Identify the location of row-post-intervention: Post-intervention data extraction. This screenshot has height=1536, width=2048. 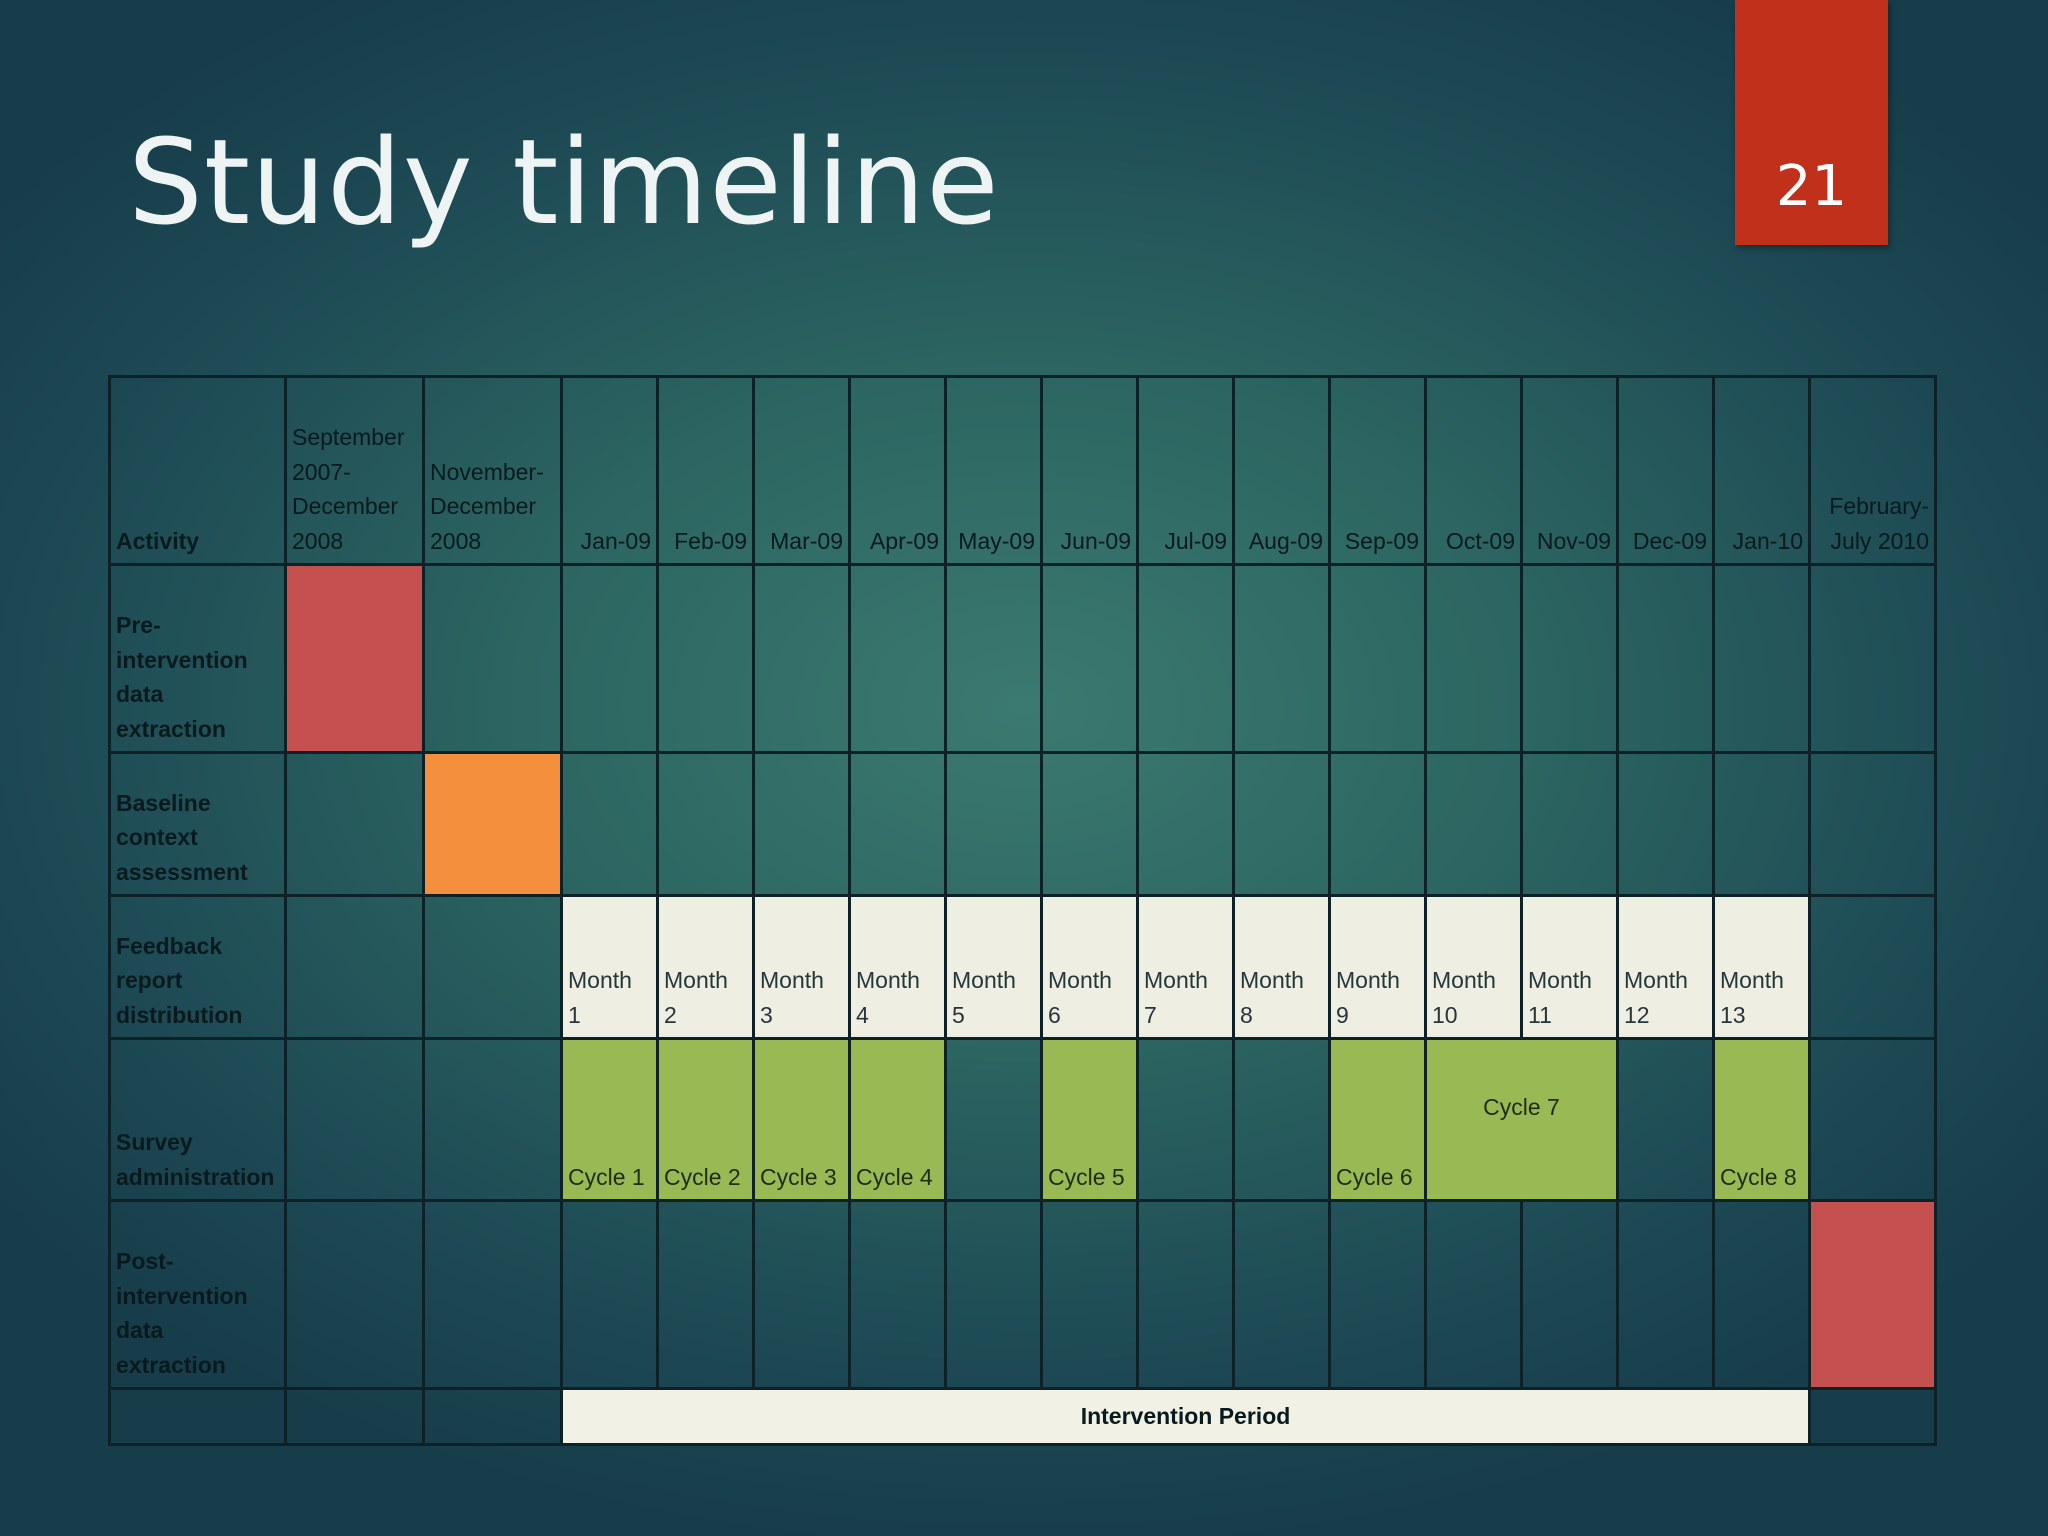
(1022, 1294).